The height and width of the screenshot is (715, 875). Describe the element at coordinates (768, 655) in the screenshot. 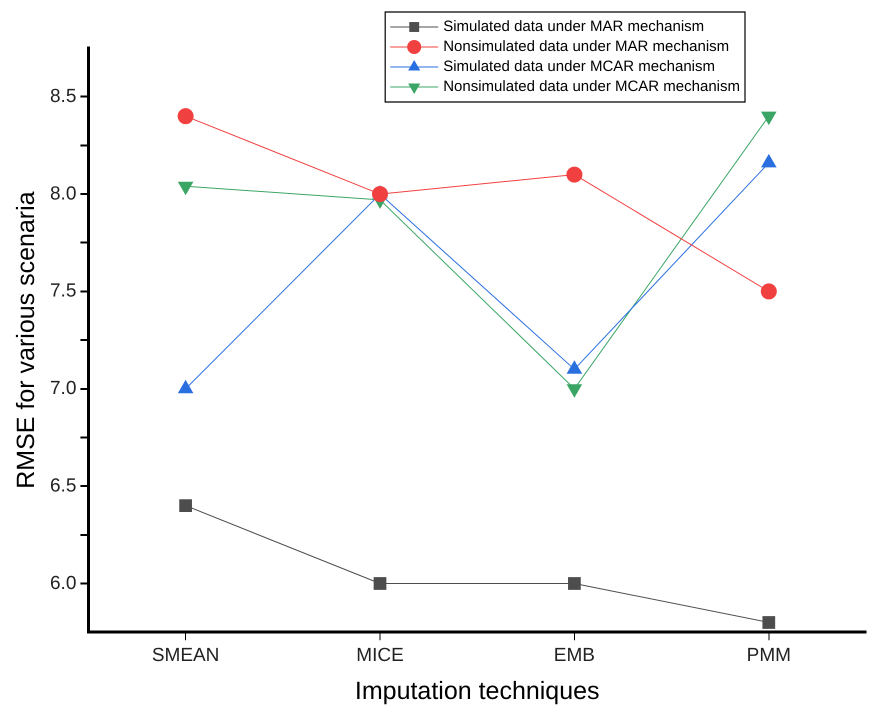

I see `x-tick-label: PMM` at that location.